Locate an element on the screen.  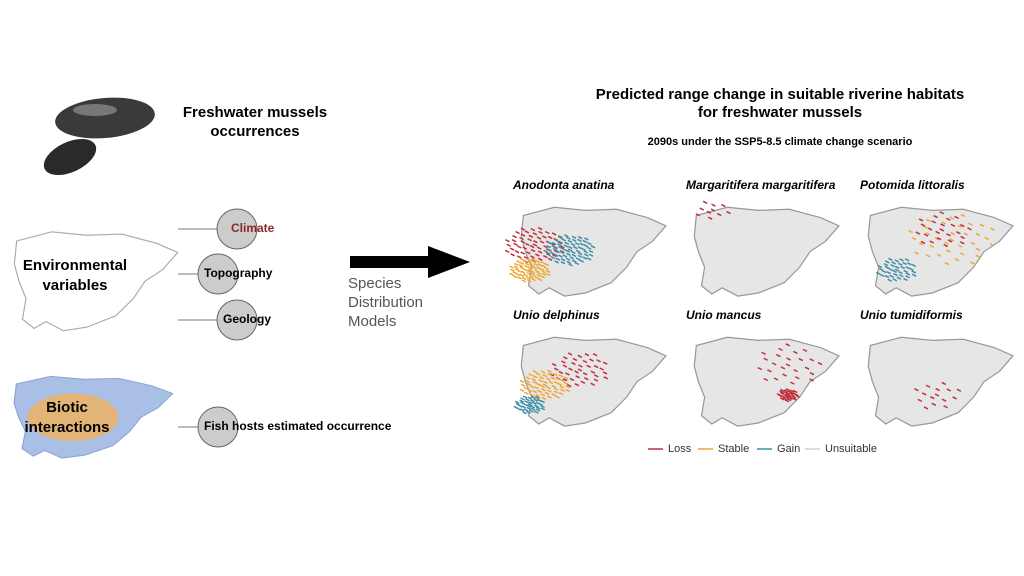
text-line: Species is located at coordinates (374, 283).